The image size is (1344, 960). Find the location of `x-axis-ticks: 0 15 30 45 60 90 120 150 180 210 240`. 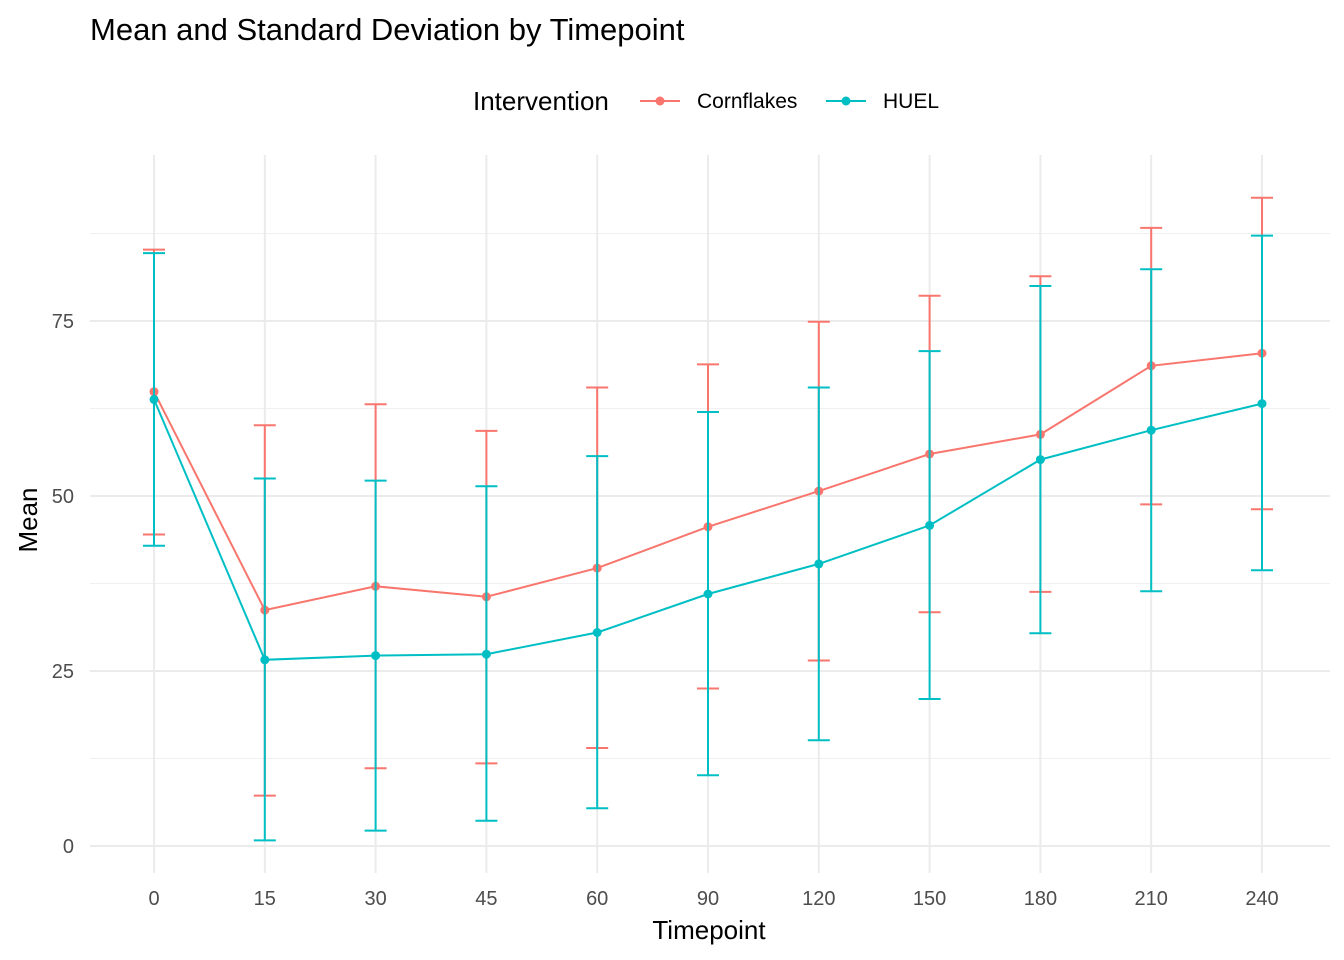

x-axis-ticks: 0 15 30 45 60 90 120 150 180 210 240 is located at coordinates (713, 899).